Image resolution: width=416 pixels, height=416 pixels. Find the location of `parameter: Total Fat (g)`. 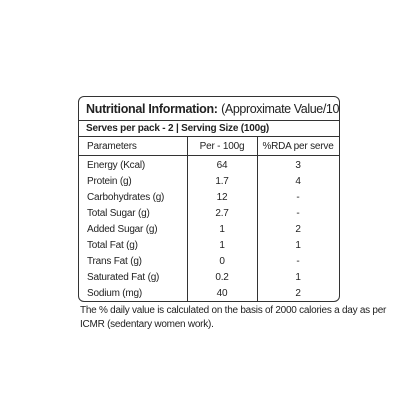

parameter: Total Fat (g) is located at coordinates (112, 245).